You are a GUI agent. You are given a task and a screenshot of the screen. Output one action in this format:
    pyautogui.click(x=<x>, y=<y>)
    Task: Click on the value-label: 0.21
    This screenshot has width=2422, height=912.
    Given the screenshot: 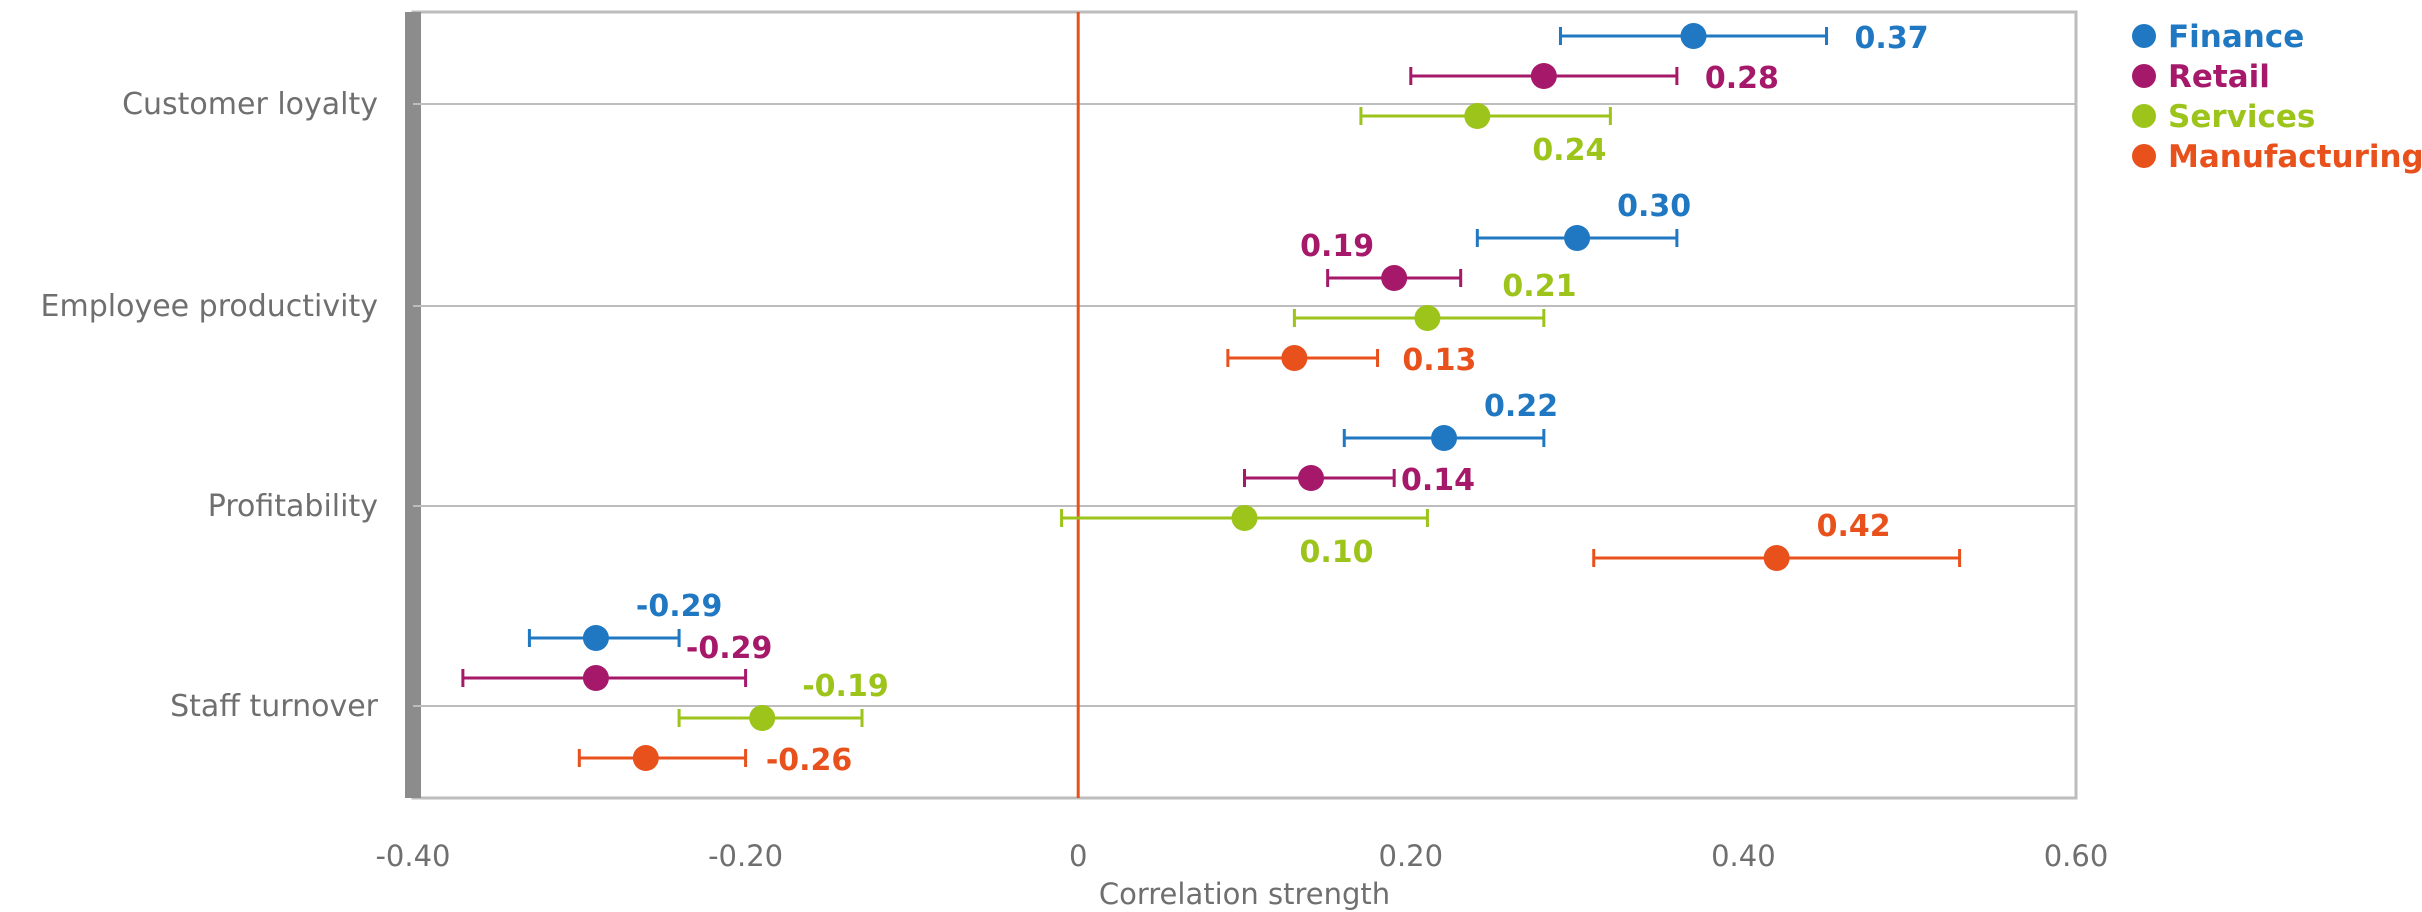 What is the action you would take?
    pyautogui.click(x=1539, y=286)
    